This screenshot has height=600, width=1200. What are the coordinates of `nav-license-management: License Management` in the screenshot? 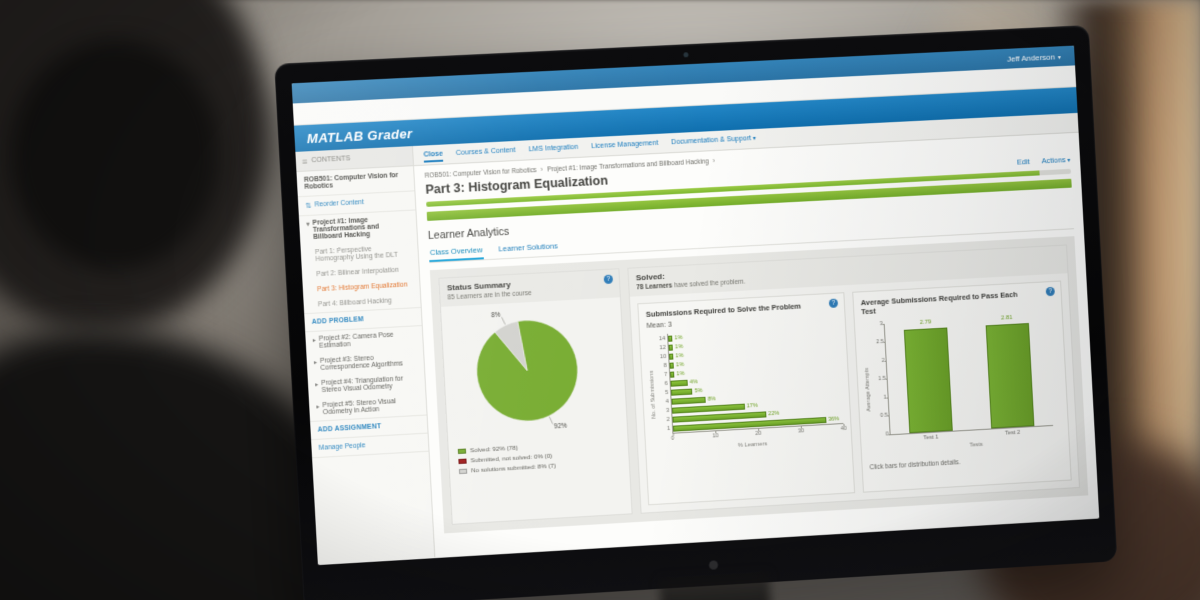 It's located at (625, 145).